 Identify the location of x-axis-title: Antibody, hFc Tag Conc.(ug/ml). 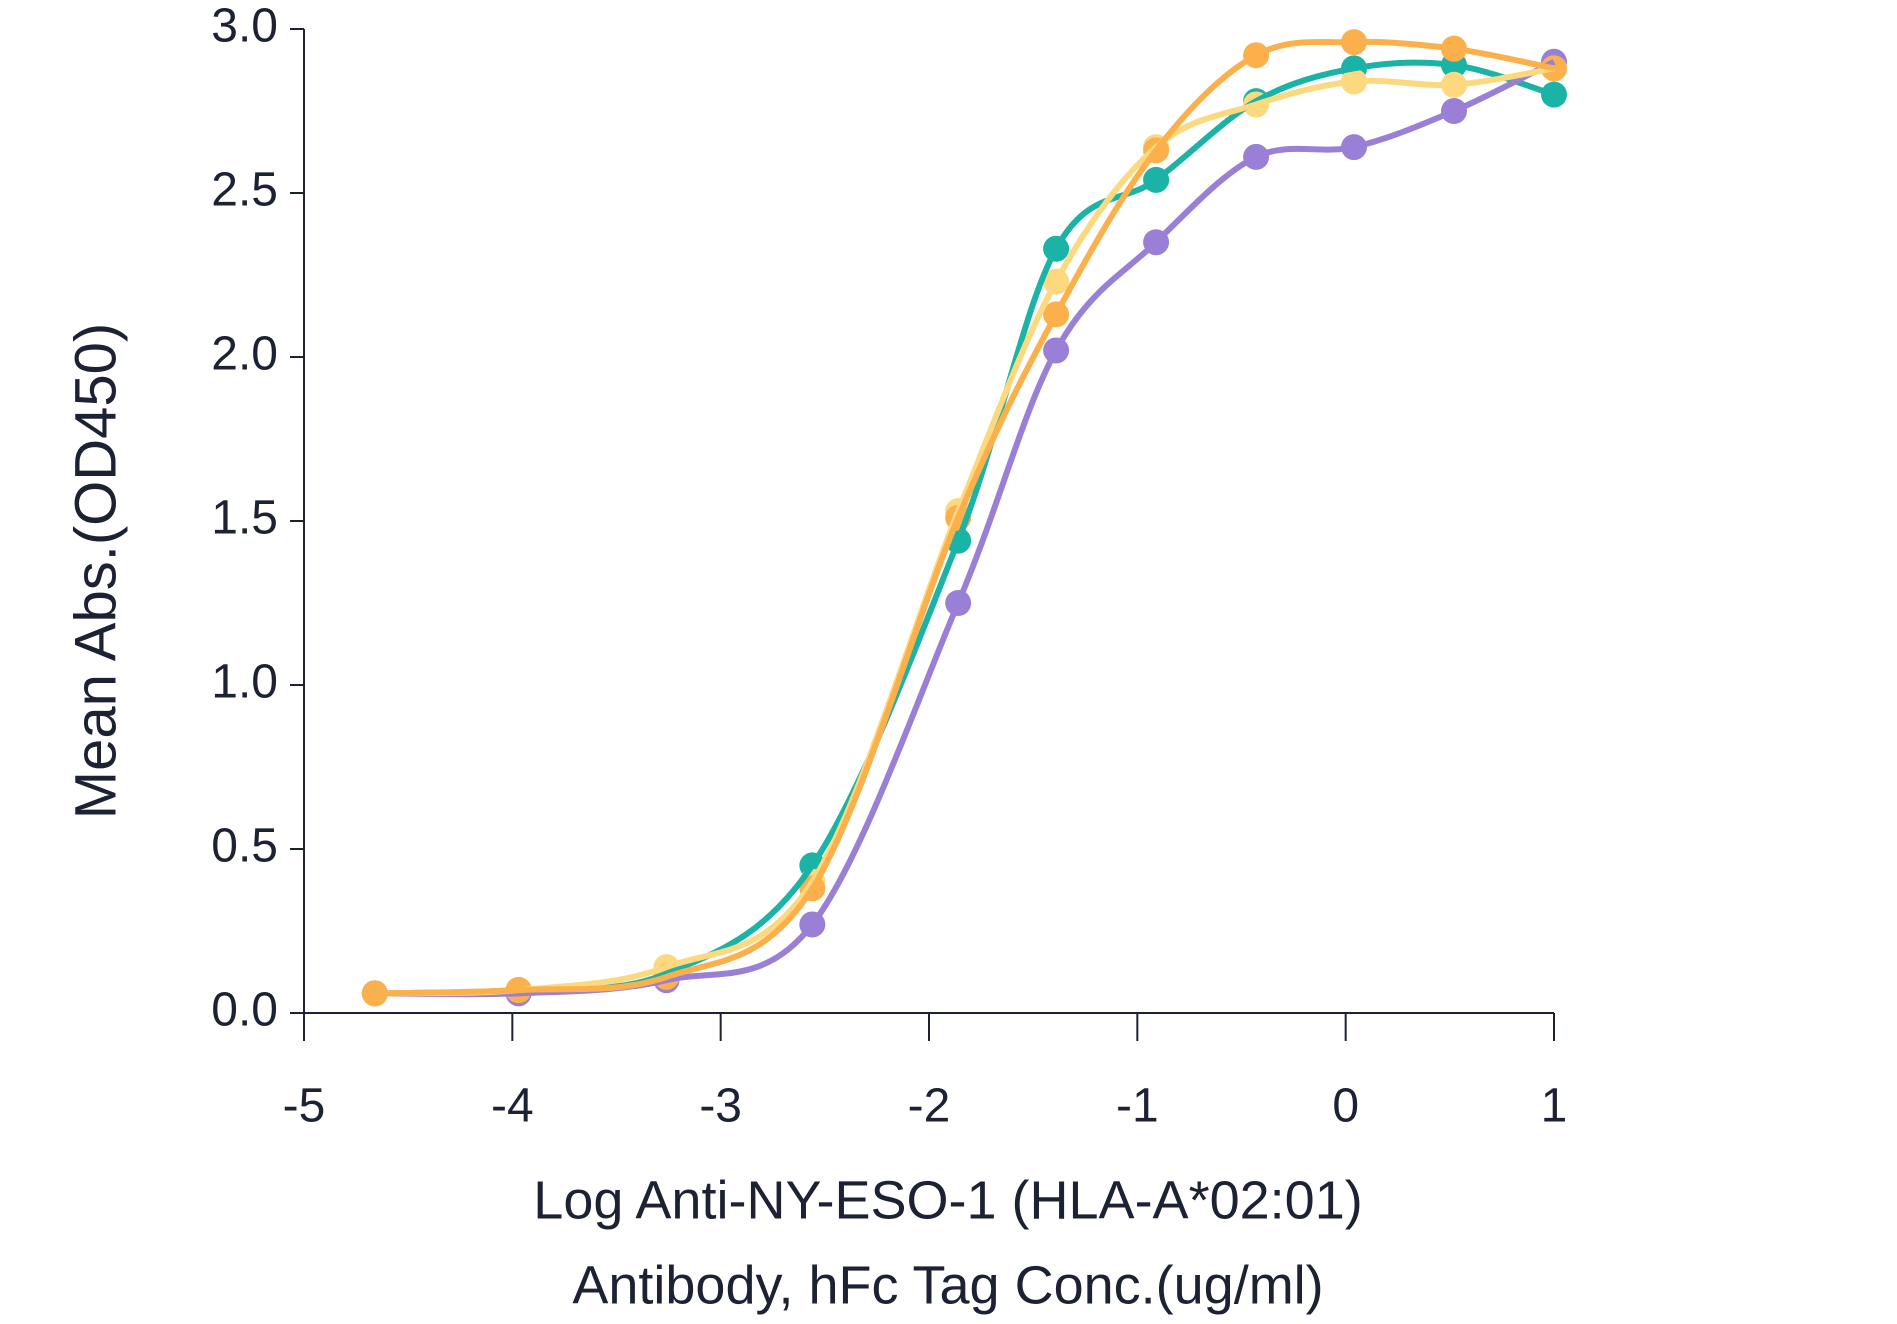
(947, 1285).